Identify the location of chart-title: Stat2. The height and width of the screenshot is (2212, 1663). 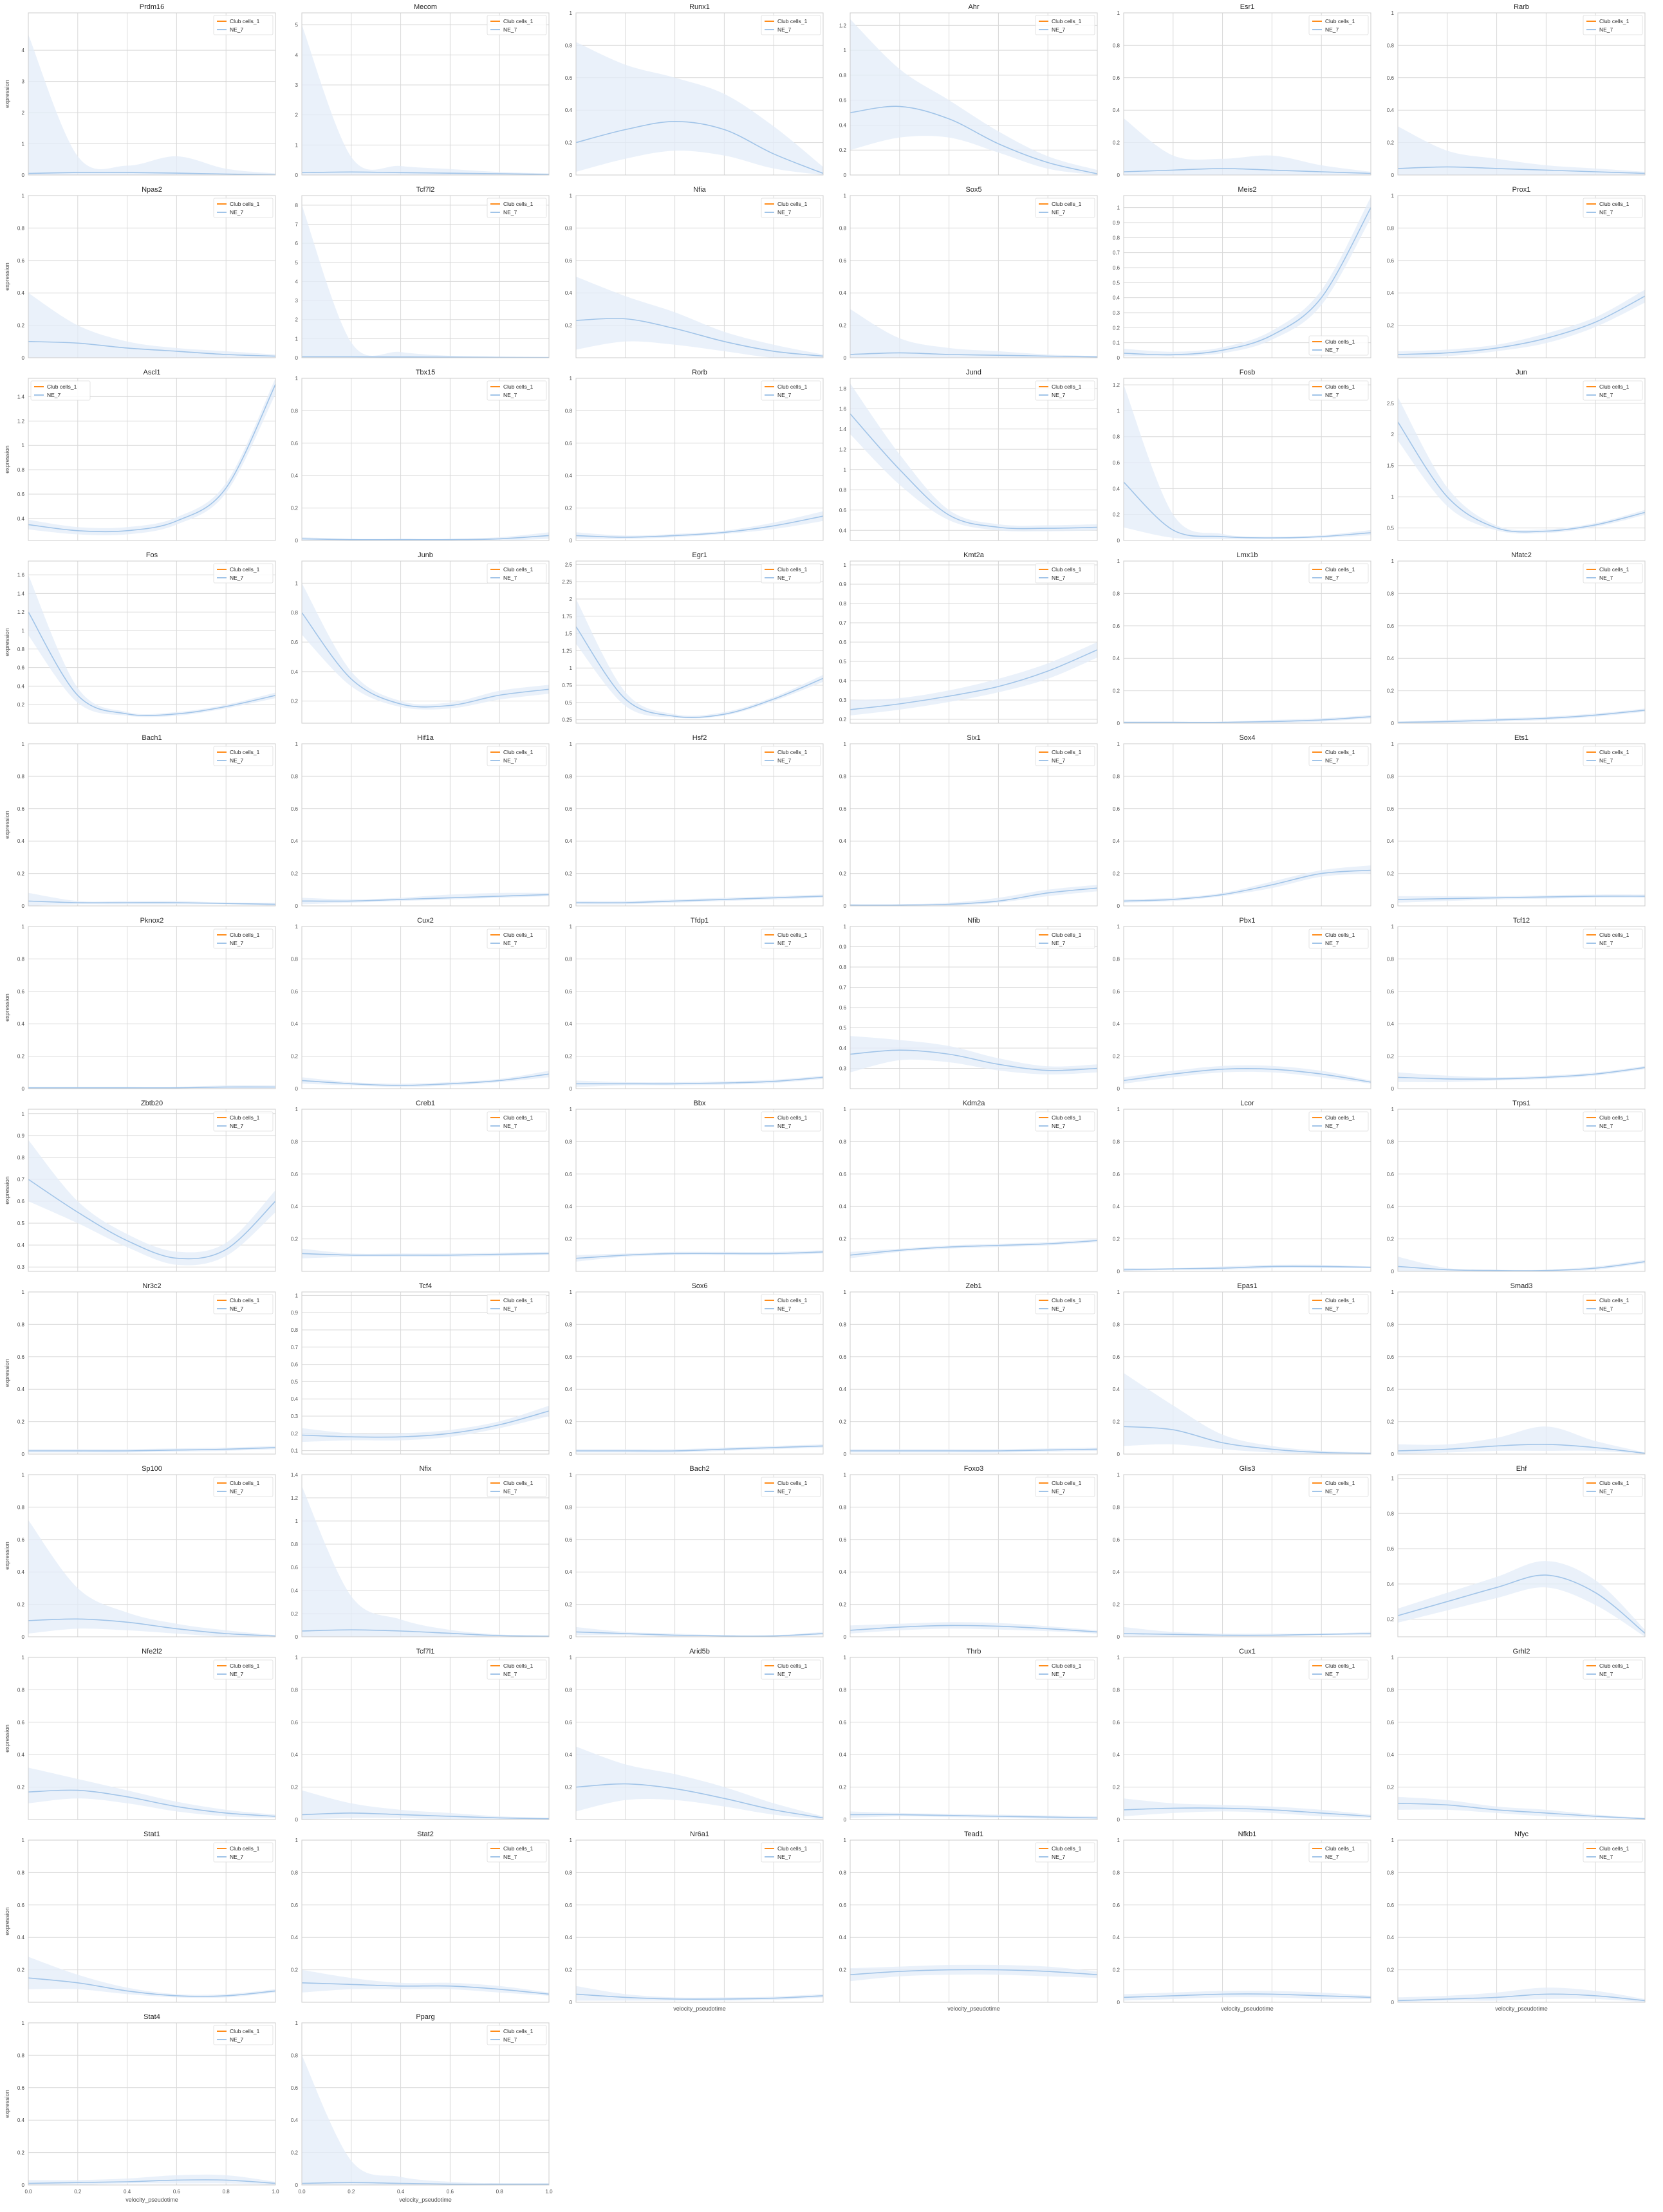
(425, 1834).